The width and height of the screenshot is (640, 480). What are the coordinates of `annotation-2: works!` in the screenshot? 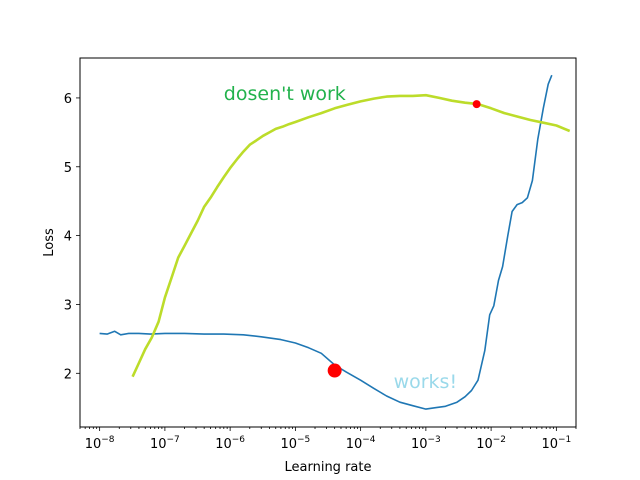 It's located at (426, 382).